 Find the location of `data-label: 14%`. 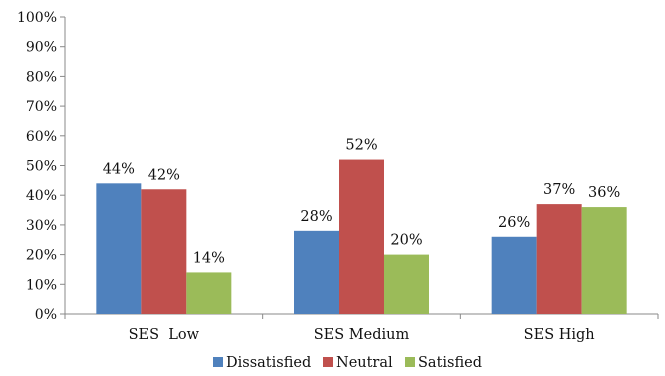

data-label: 14% is located at coordinates (209, 258).